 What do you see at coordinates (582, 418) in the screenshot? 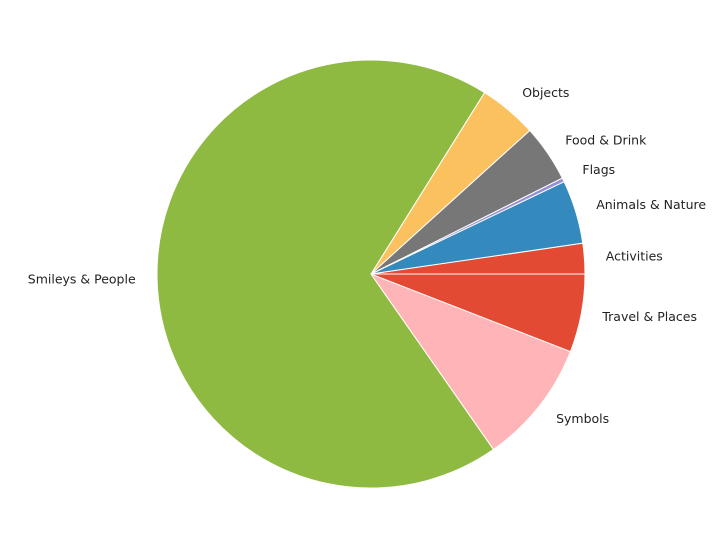
I see `pie-label-symbols: Symbols` at bounding box center [582, 418].